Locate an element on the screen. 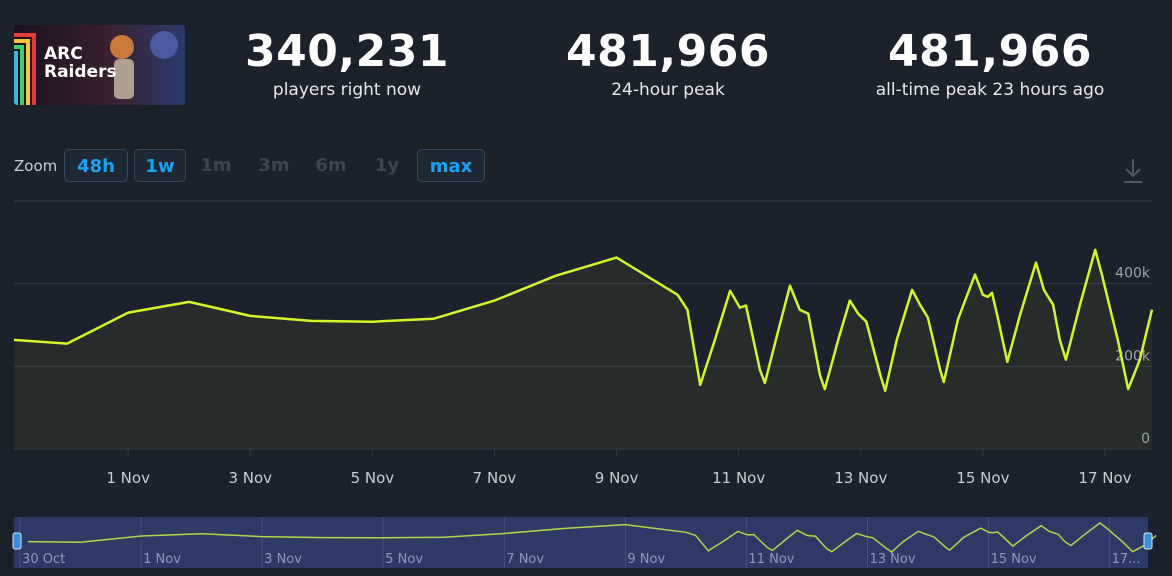 The width and height of the screenshot is (1172, 576). zoom-button: 48h is located at coordinates (96, 165).